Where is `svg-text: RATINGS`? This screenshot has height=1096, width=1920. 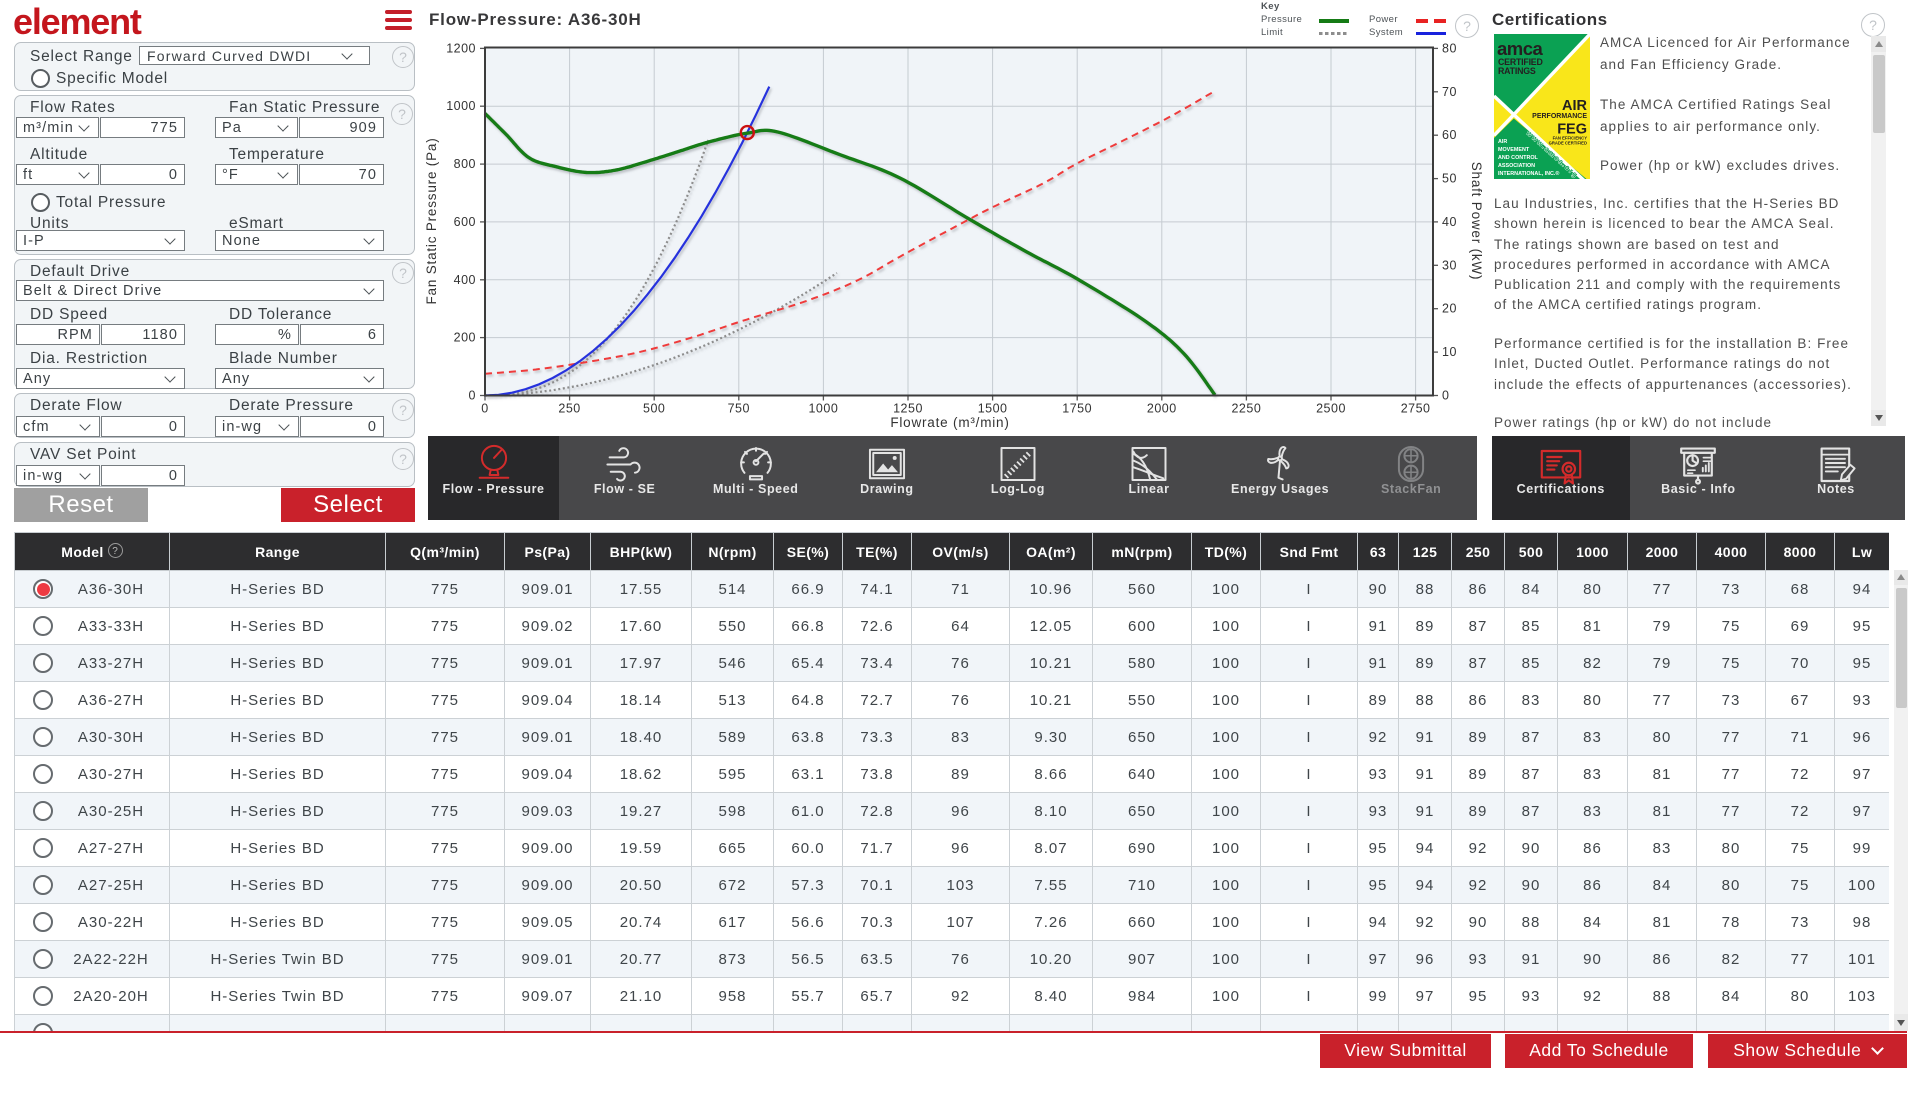
svg-text: RATINGS is located at coordinates (1517, 71).